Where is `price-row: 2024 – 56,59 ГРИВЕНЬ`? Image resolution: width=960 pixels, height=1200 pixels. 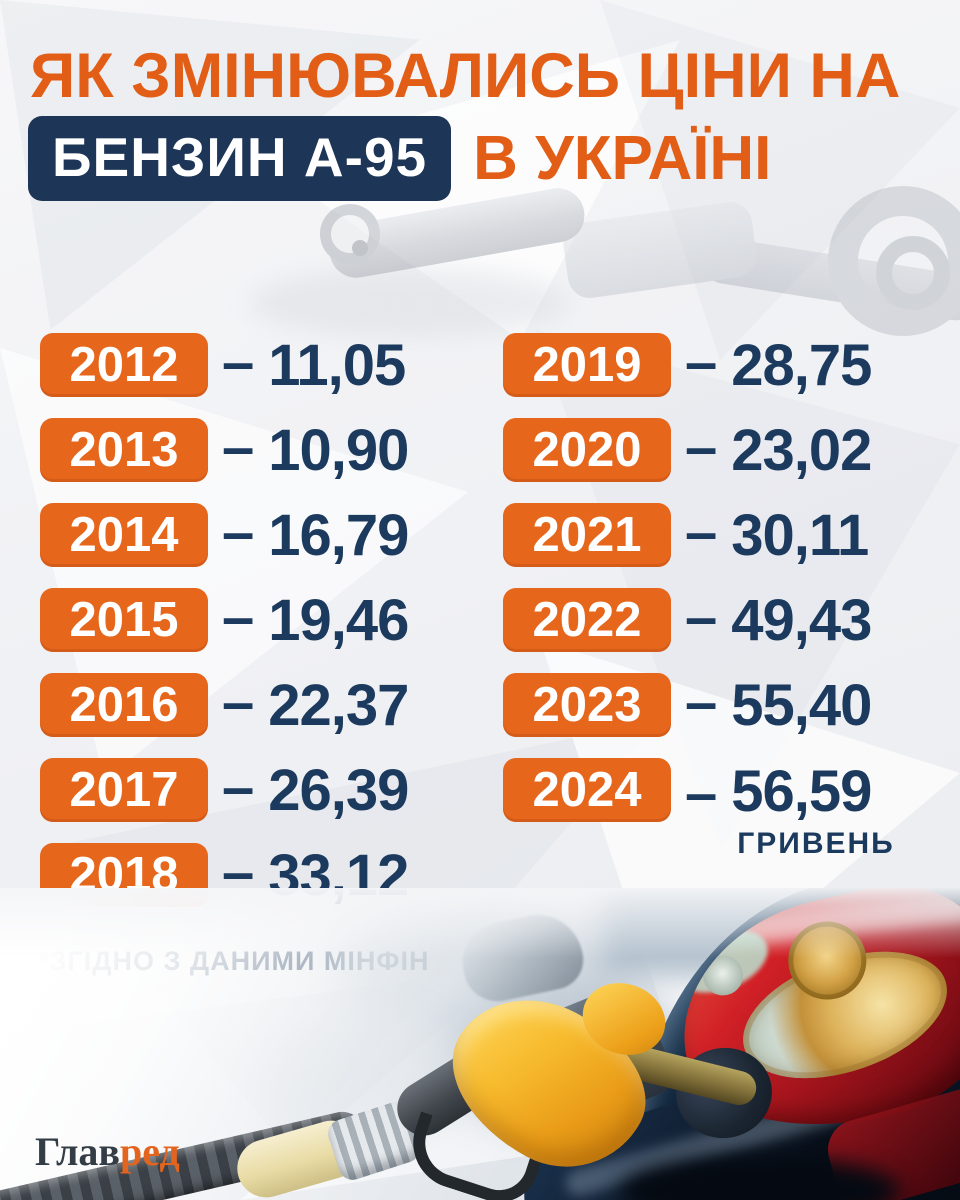 price-row: 2024 – 56,59 ГРИВЕНЬ is located at coordinates (699, 809).